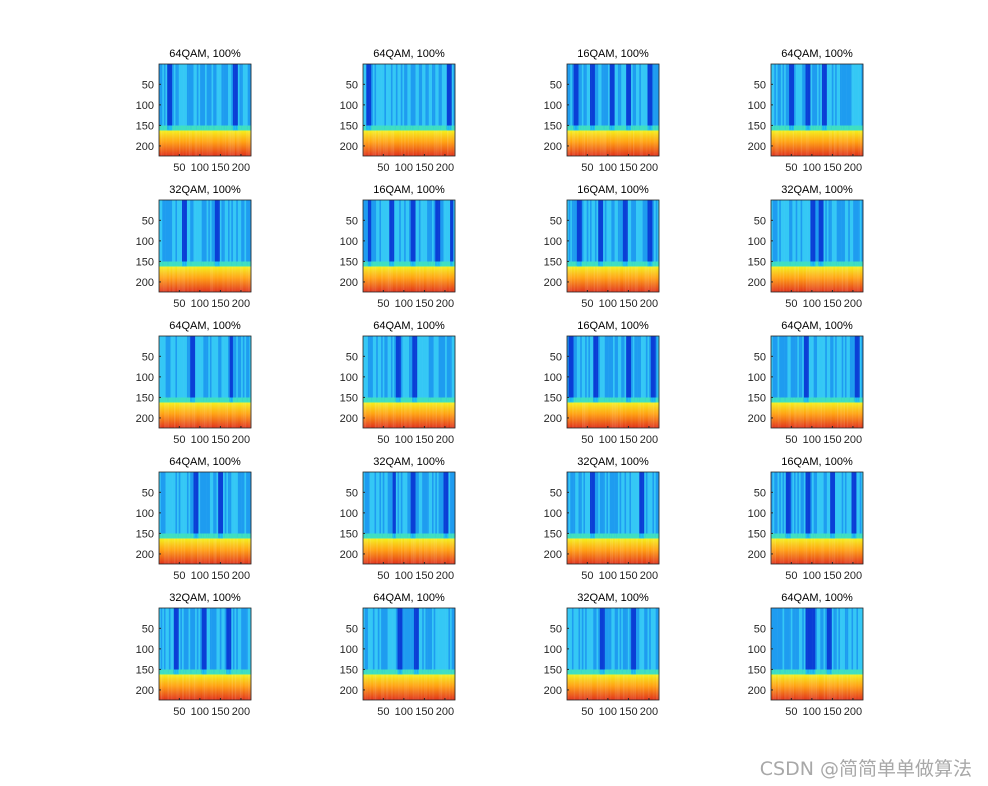 This screenshot has height=786, width=988. Describe the element at coordinates (241, 712) in the screenshot. I see `x-tick-label: 200` at that location.